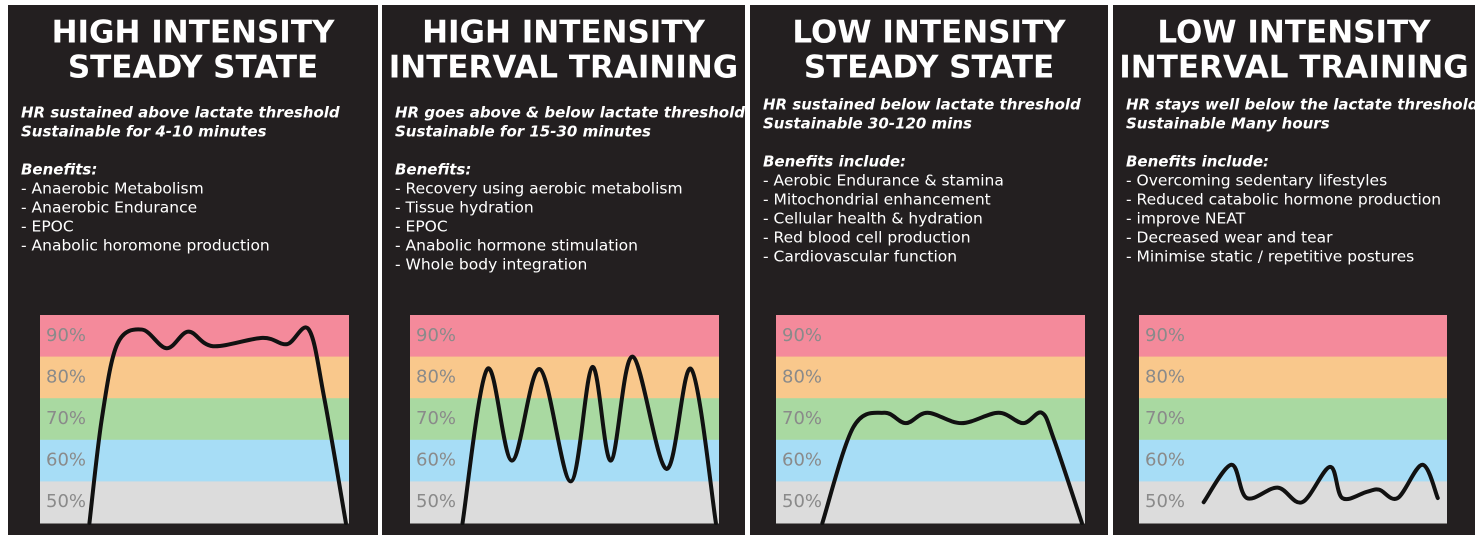 The width and height of the screenshot is (1481, 535). I want to click on description: Sustainable Many hours, so click(1228, 124).